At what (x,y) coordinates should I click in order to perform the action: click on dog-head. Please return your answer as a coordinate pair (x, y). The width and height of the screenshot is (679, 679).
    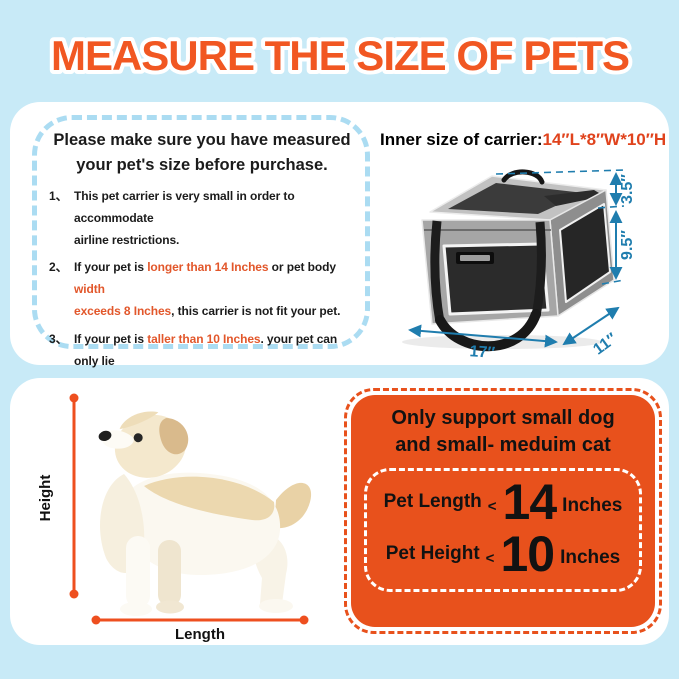
    Looking at the image, I should click on (143, 444).